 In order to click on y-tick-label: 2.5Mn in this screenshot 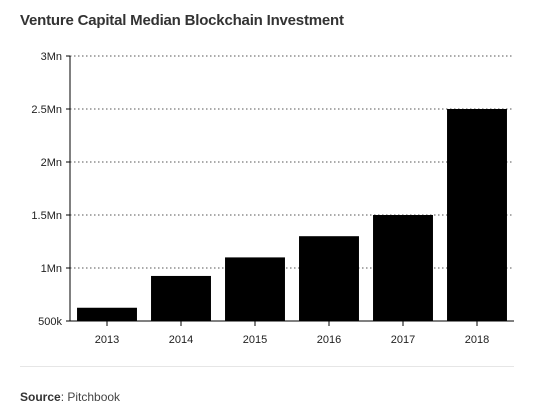, I will do `click(46, 110)`.